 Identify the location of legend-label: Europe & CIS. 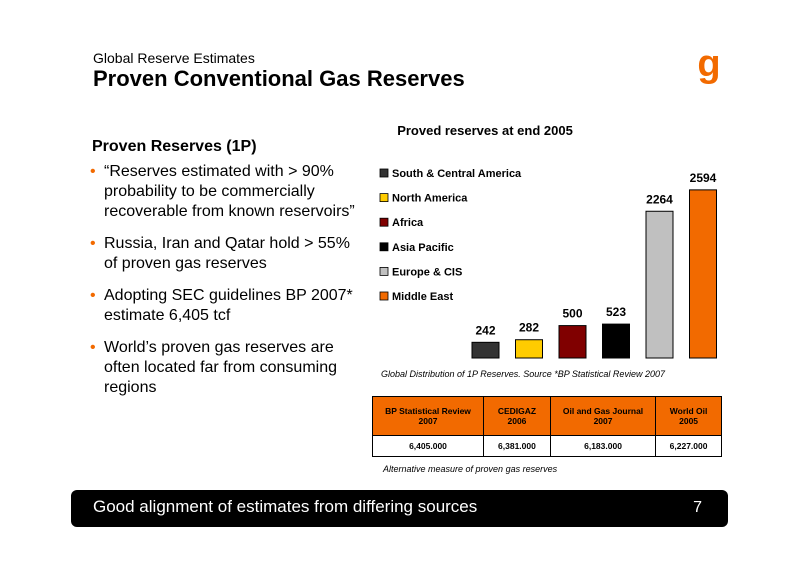
(427, 272).